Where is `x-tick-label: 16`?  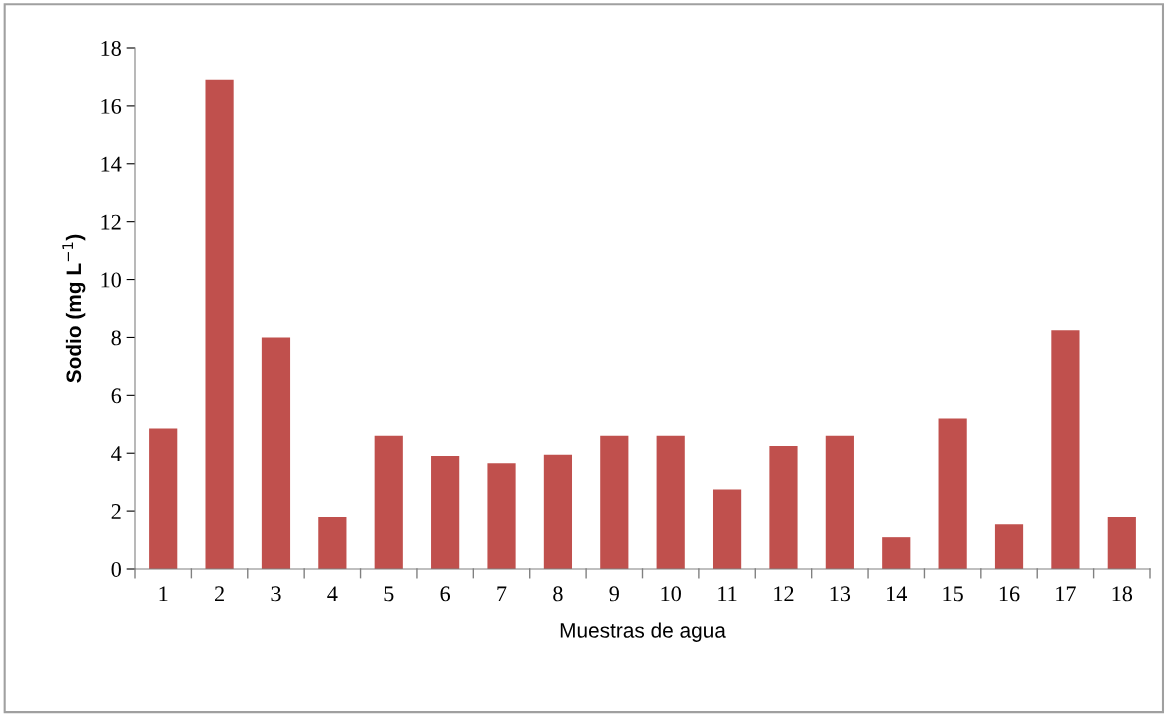 x-tick-label: 16 is located at coordinates (1009, 594).